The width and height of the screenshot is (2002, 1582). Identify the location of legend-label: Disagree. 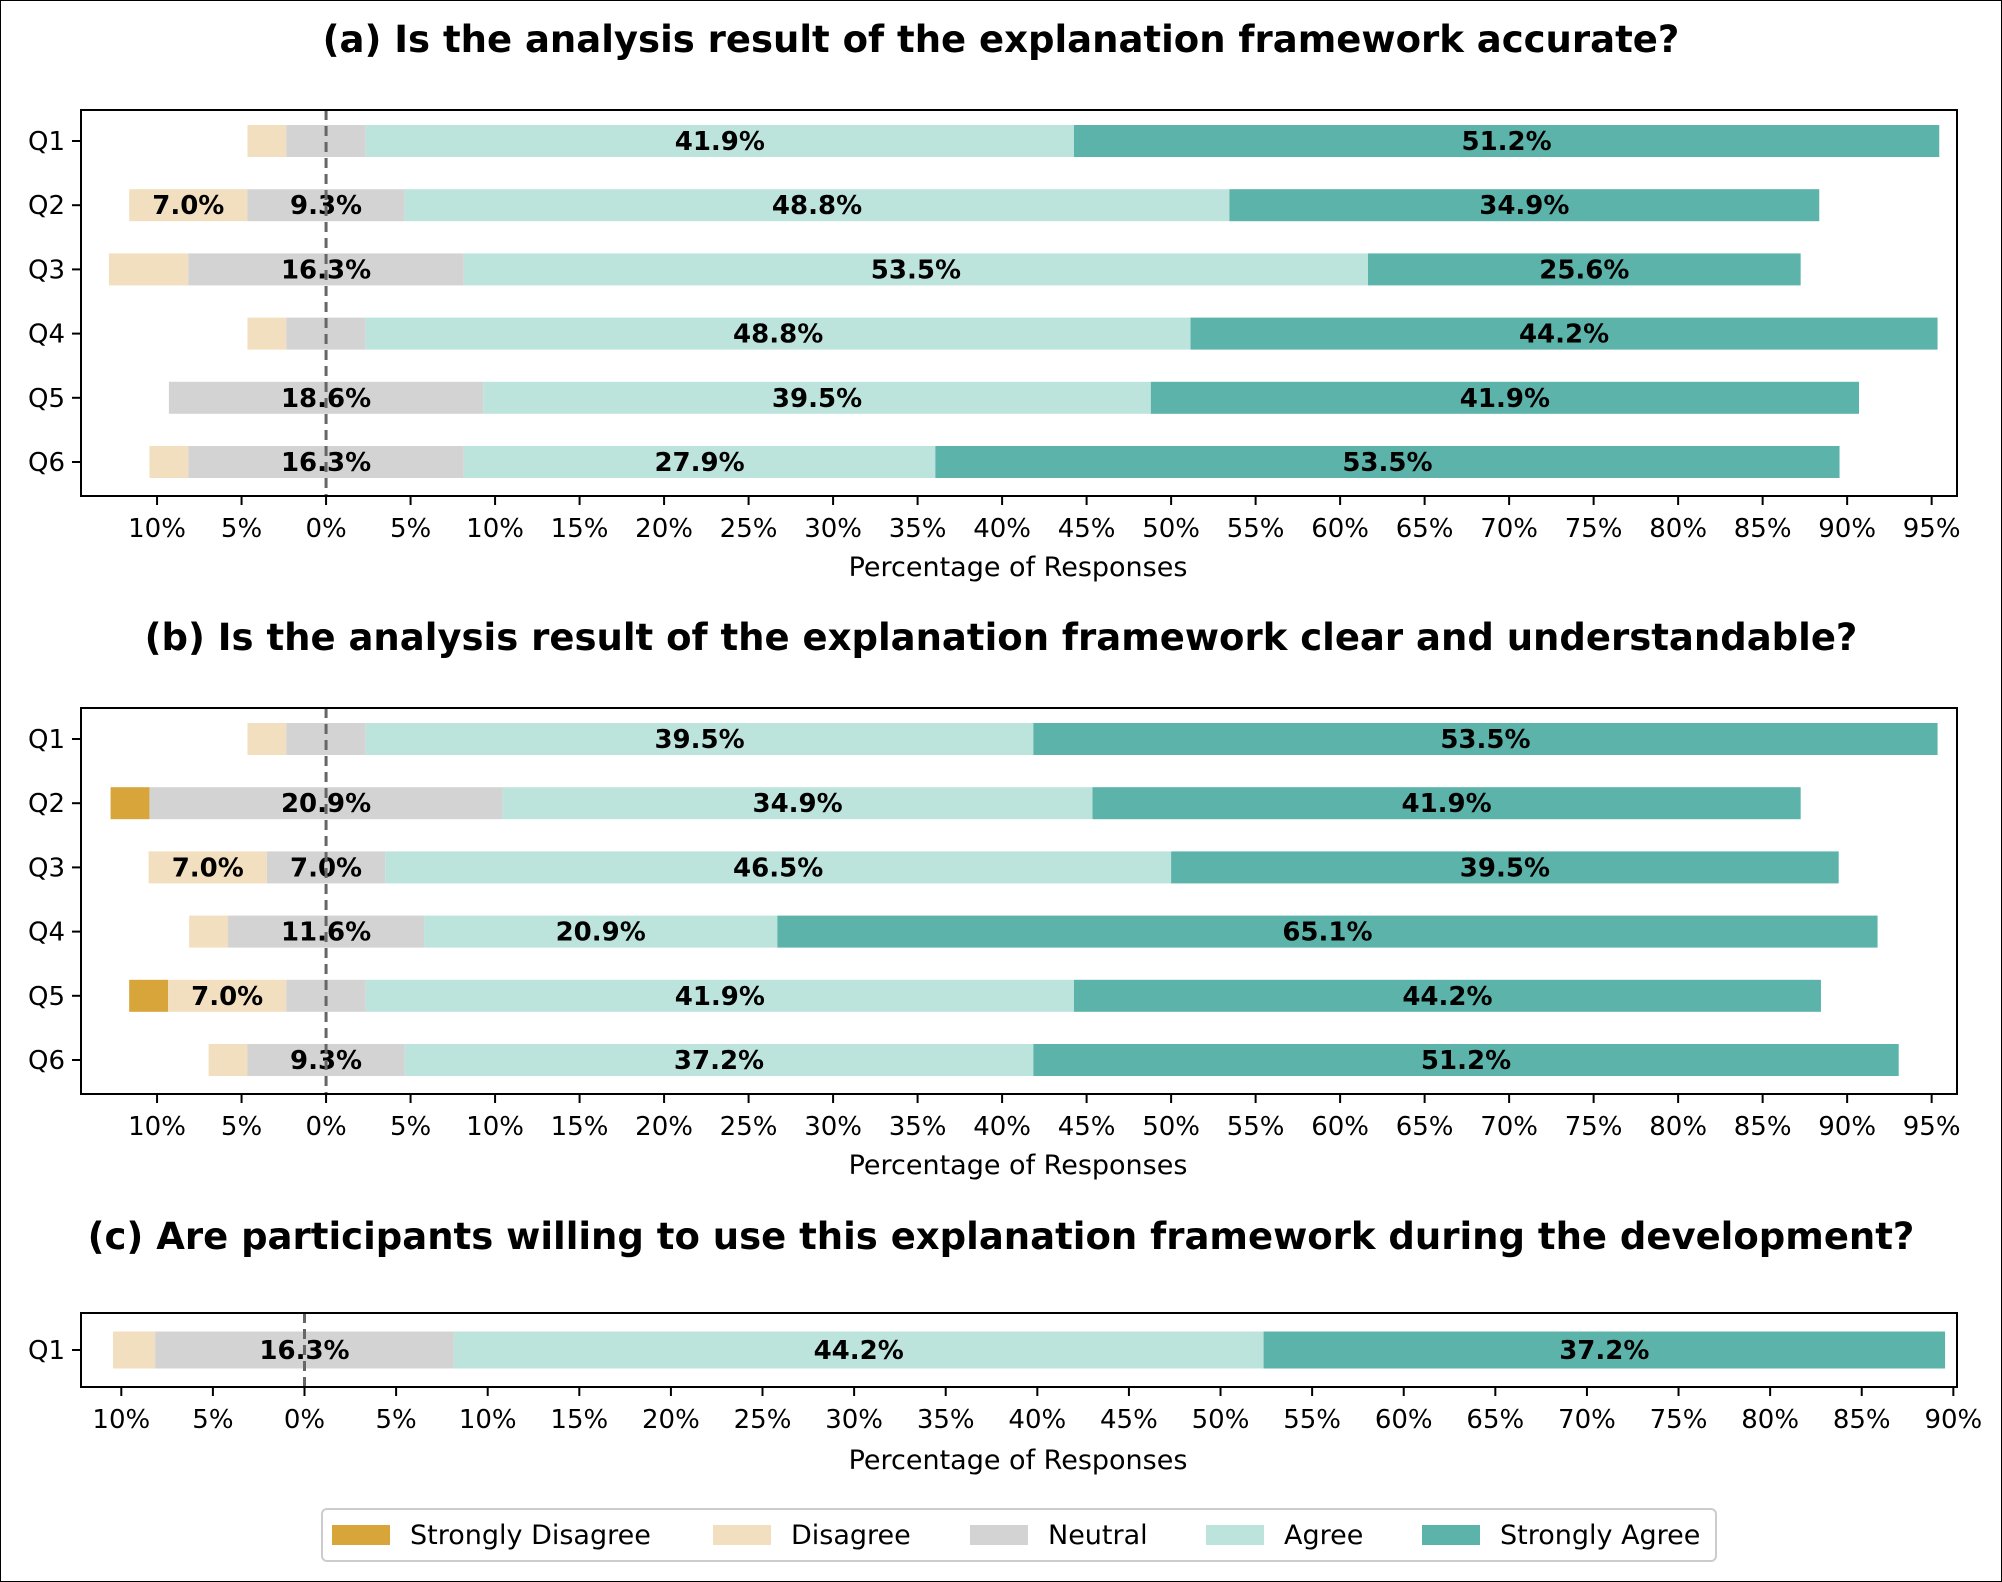
(851, 1535).